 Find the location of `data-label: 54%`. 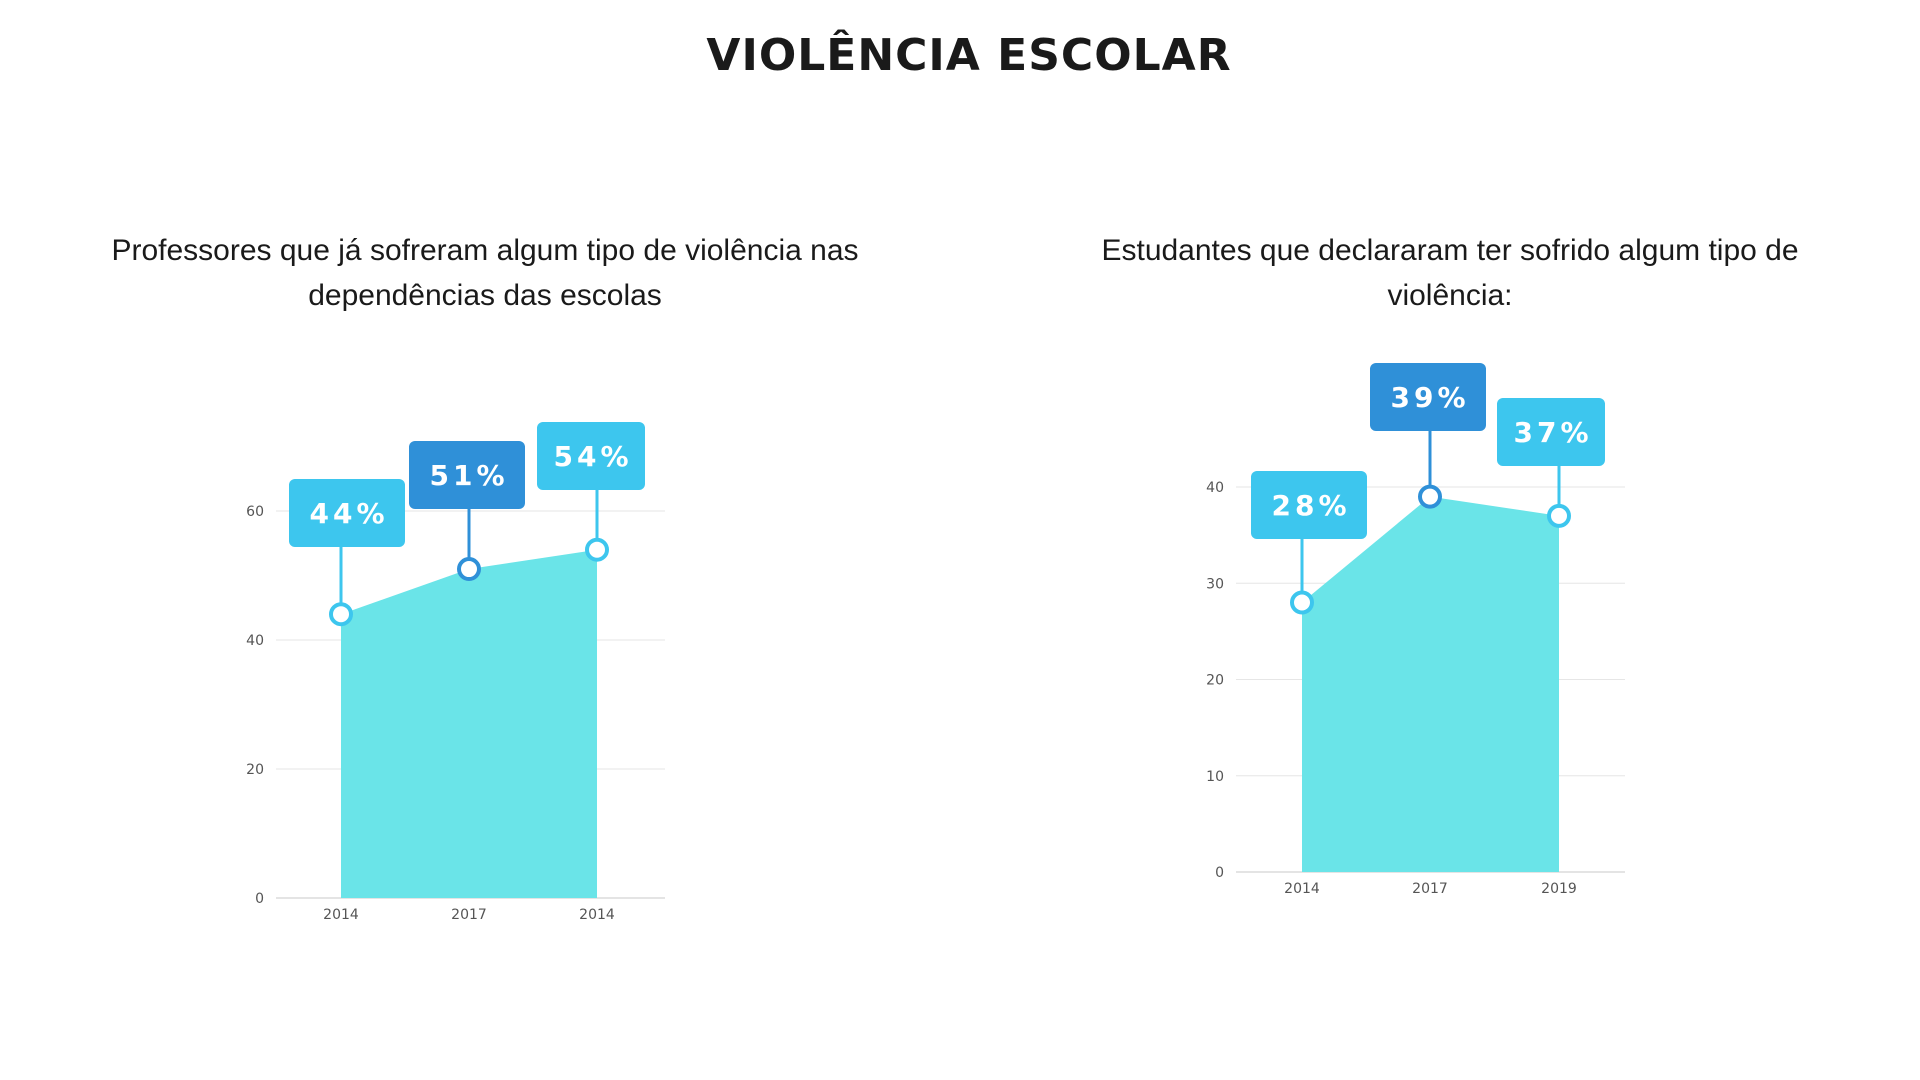

data-label: 54% is located at coordinates (592, 456).